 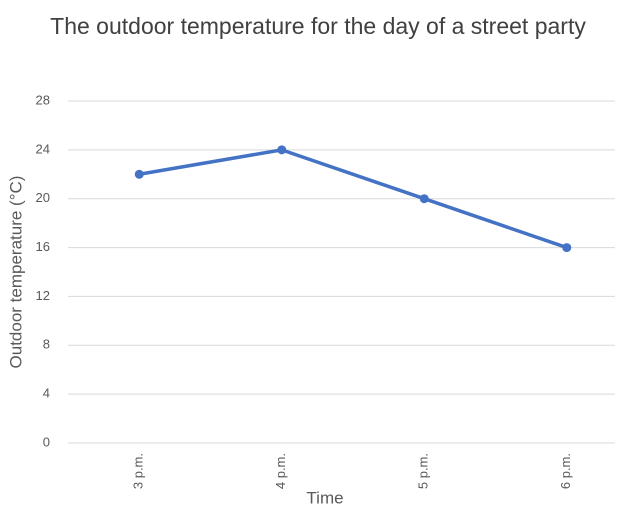 I want to click on y-tick-label: 24, so click(x=43, y=148).